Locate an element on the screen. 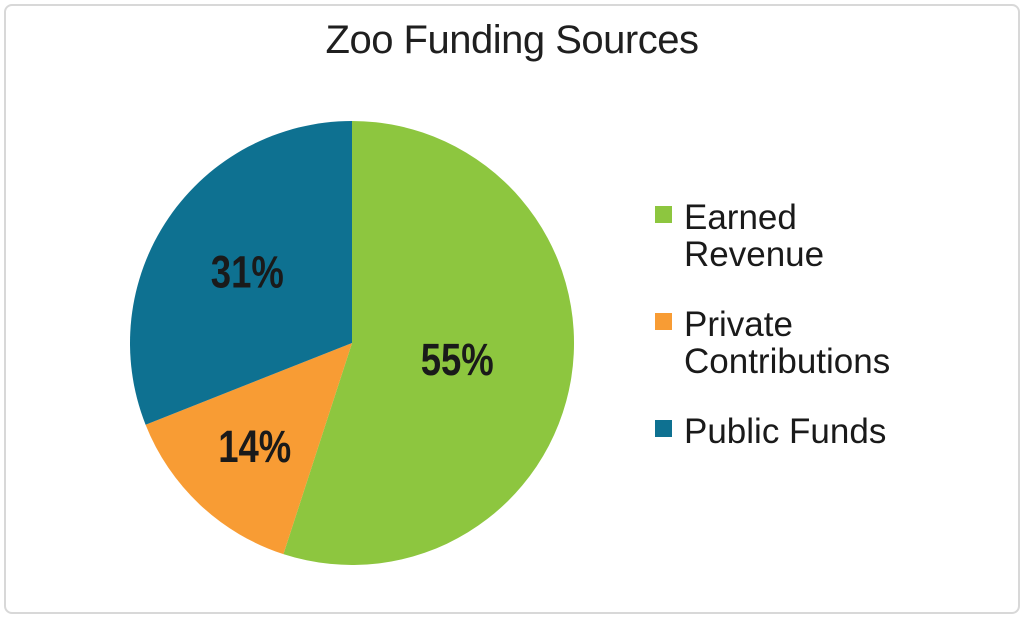  legend-label-public-funds: Public Funds is located at coordinates (785, 431).